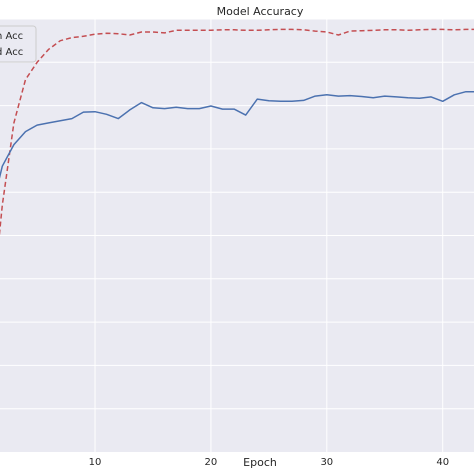 The image size is (474, 474). I want to click on x-tick-label: 40, so click(442, 462).